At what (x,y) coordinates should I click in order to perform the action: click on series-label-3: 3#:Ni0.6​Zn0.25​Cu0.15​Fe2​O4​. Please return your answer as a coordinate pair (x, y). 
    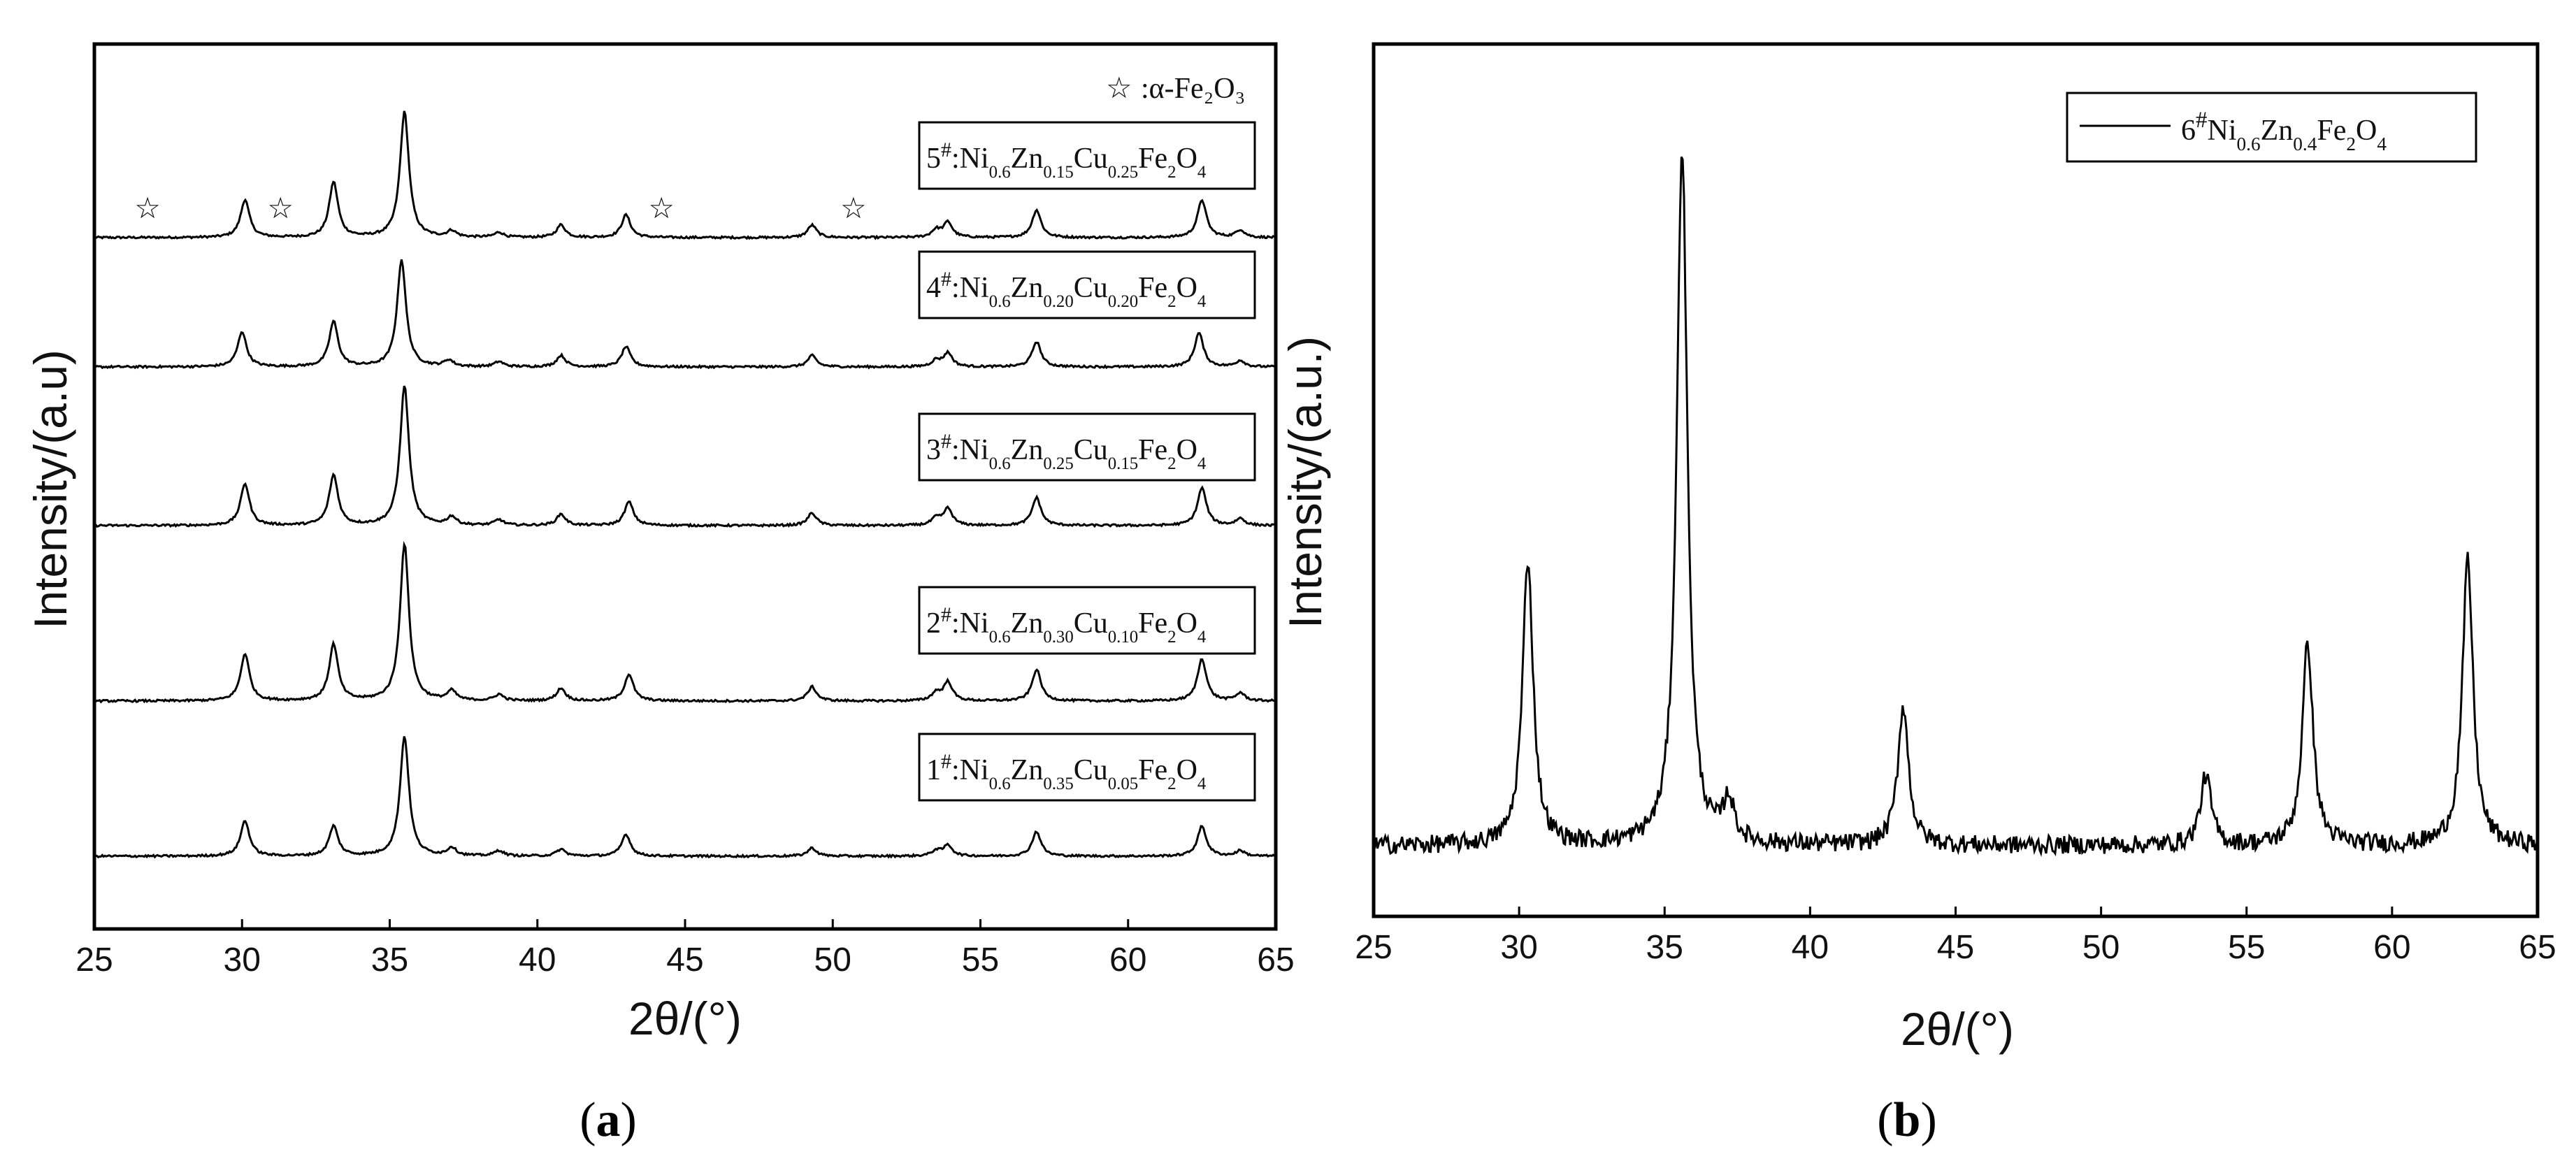
    Looking at the image, I should click on (1066, 451).